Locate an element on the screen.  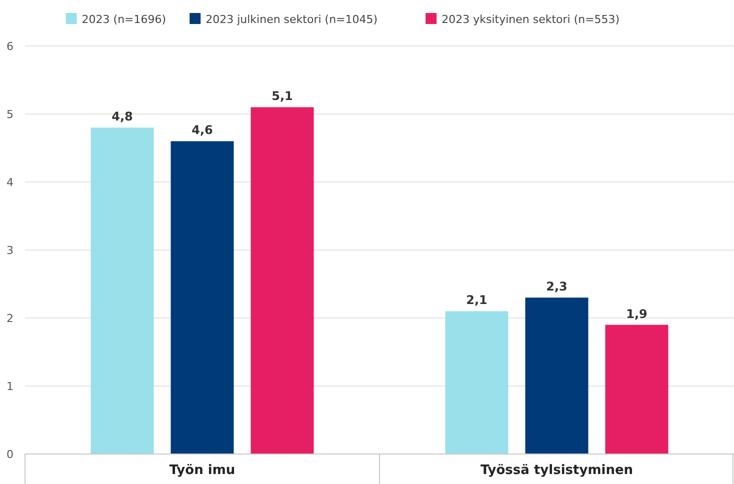
y-tick-label: 1 is located at coordinates (10, 386).